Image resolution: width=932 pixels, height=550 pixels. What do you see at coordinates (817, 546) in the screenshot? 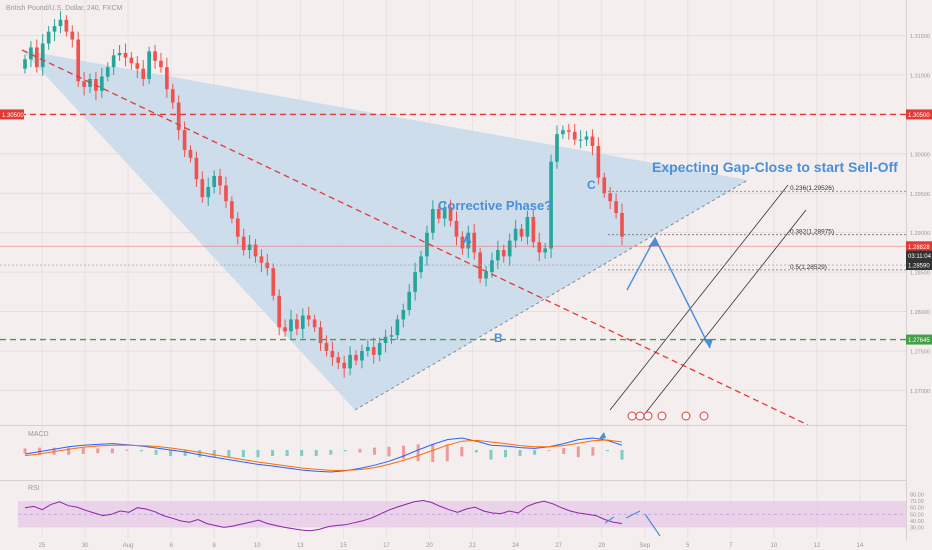
I see `time-tick-label: 12` at bounding box center [817, 546].